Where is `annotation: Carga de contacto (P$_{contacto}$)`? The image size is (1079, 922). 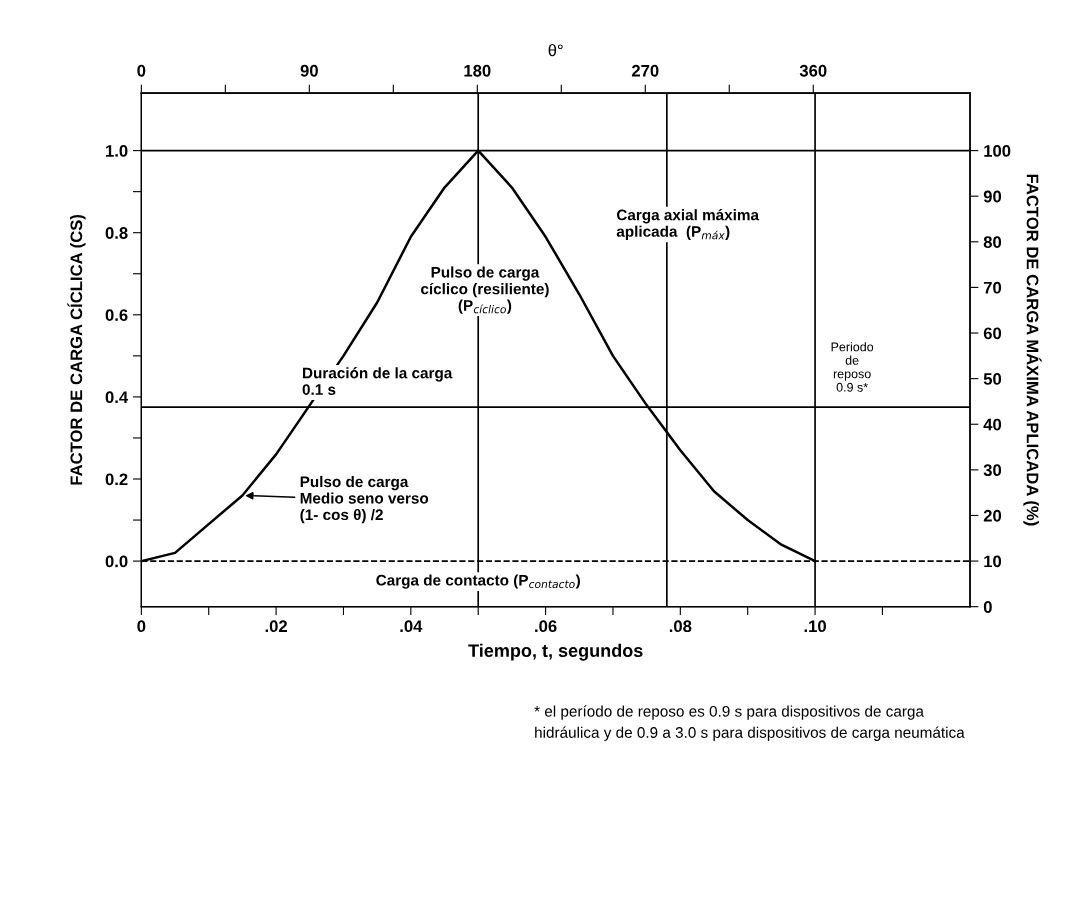 annotation: Carga de contacto (P$_{contacto}$) is located at coordinates (478, 581).